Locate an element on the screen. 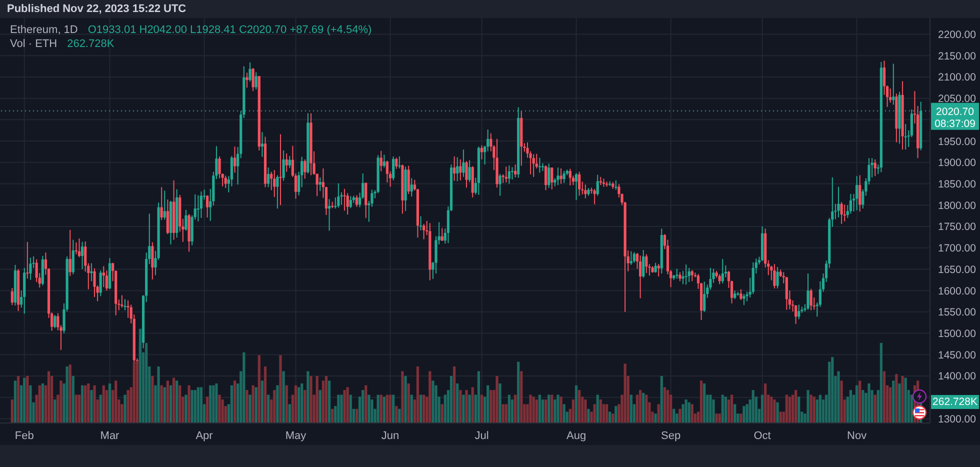  y-tick-label: 1700.00 is located at coordinates (957, 248).